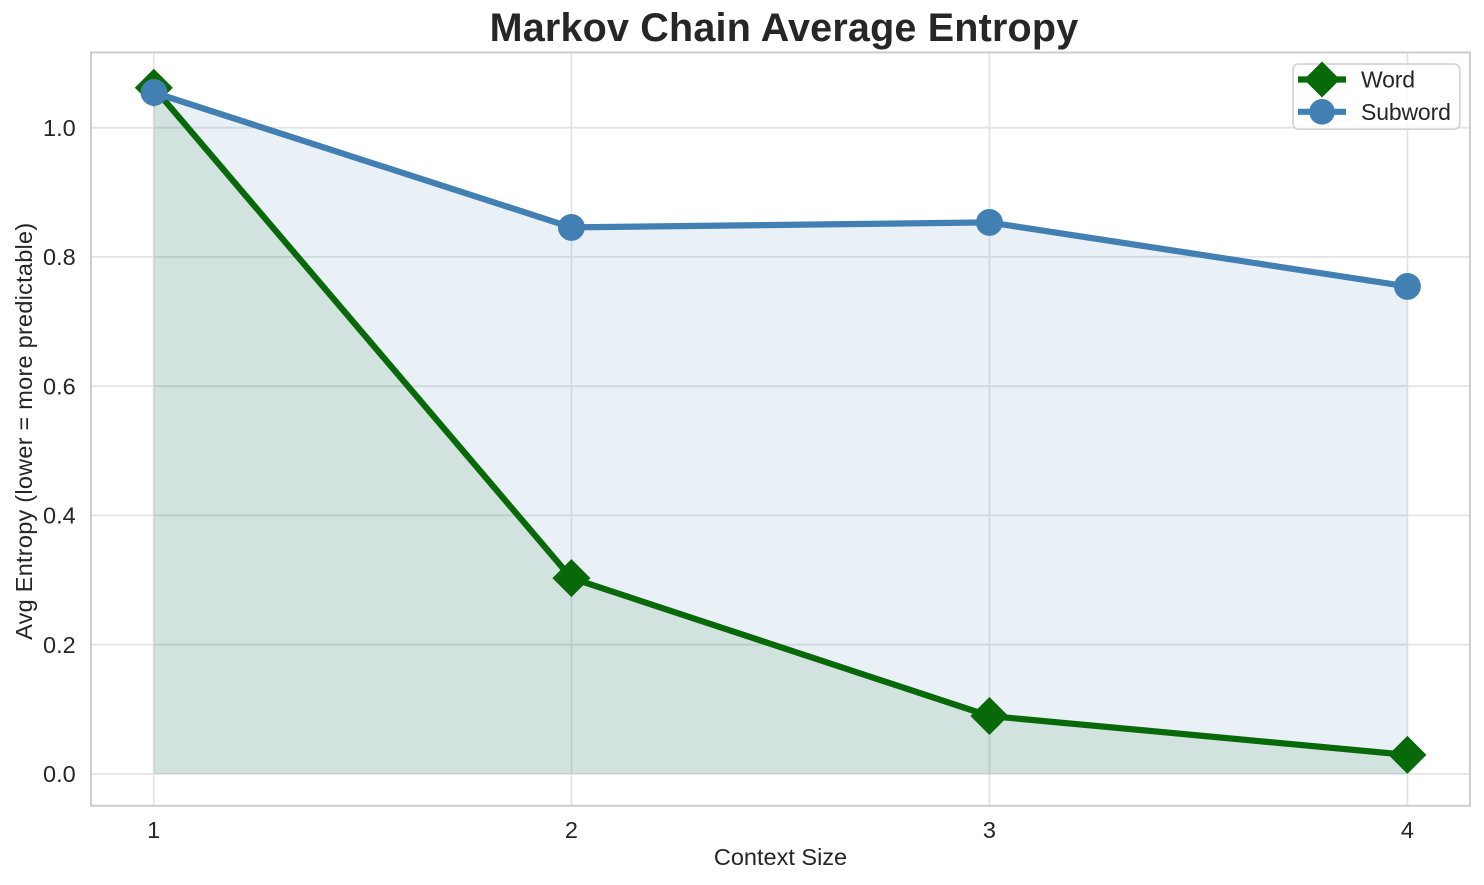  What do you see at coordinates (153, 830) in the screenshot?
I see `svg-text: 1` at bounding box center [153, 830].